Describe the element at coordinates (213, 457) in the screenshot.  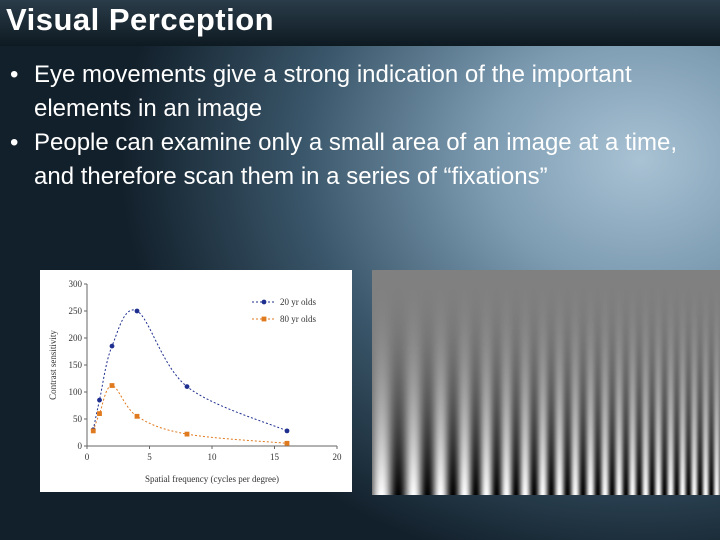
I see `x-tick-label: 10` at that location.